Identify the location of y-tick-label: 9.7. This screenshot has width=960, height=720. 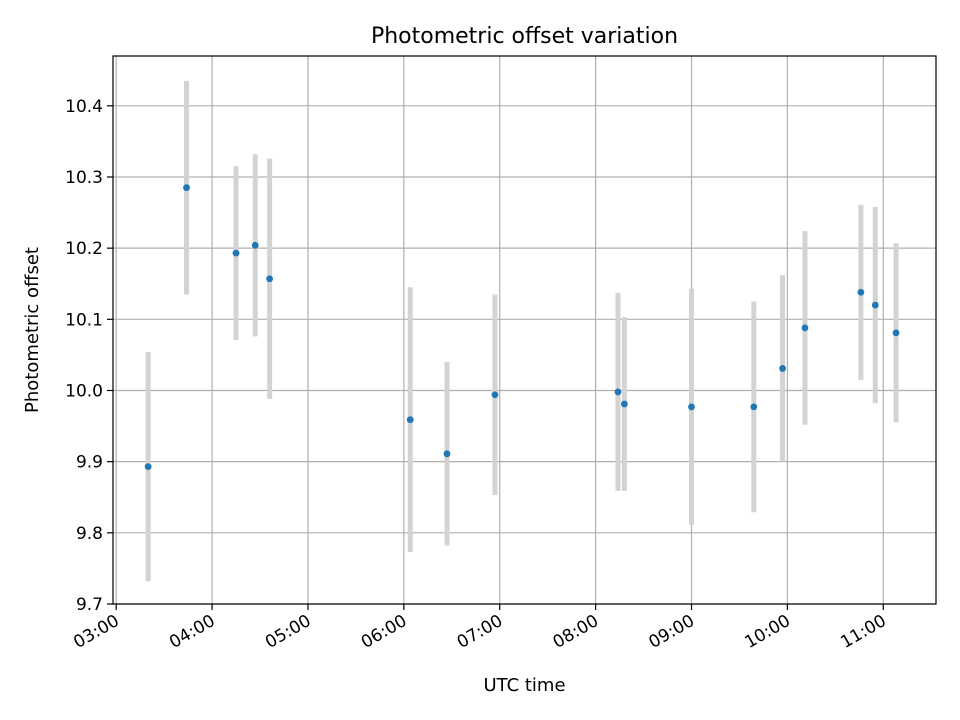
(89, 605).